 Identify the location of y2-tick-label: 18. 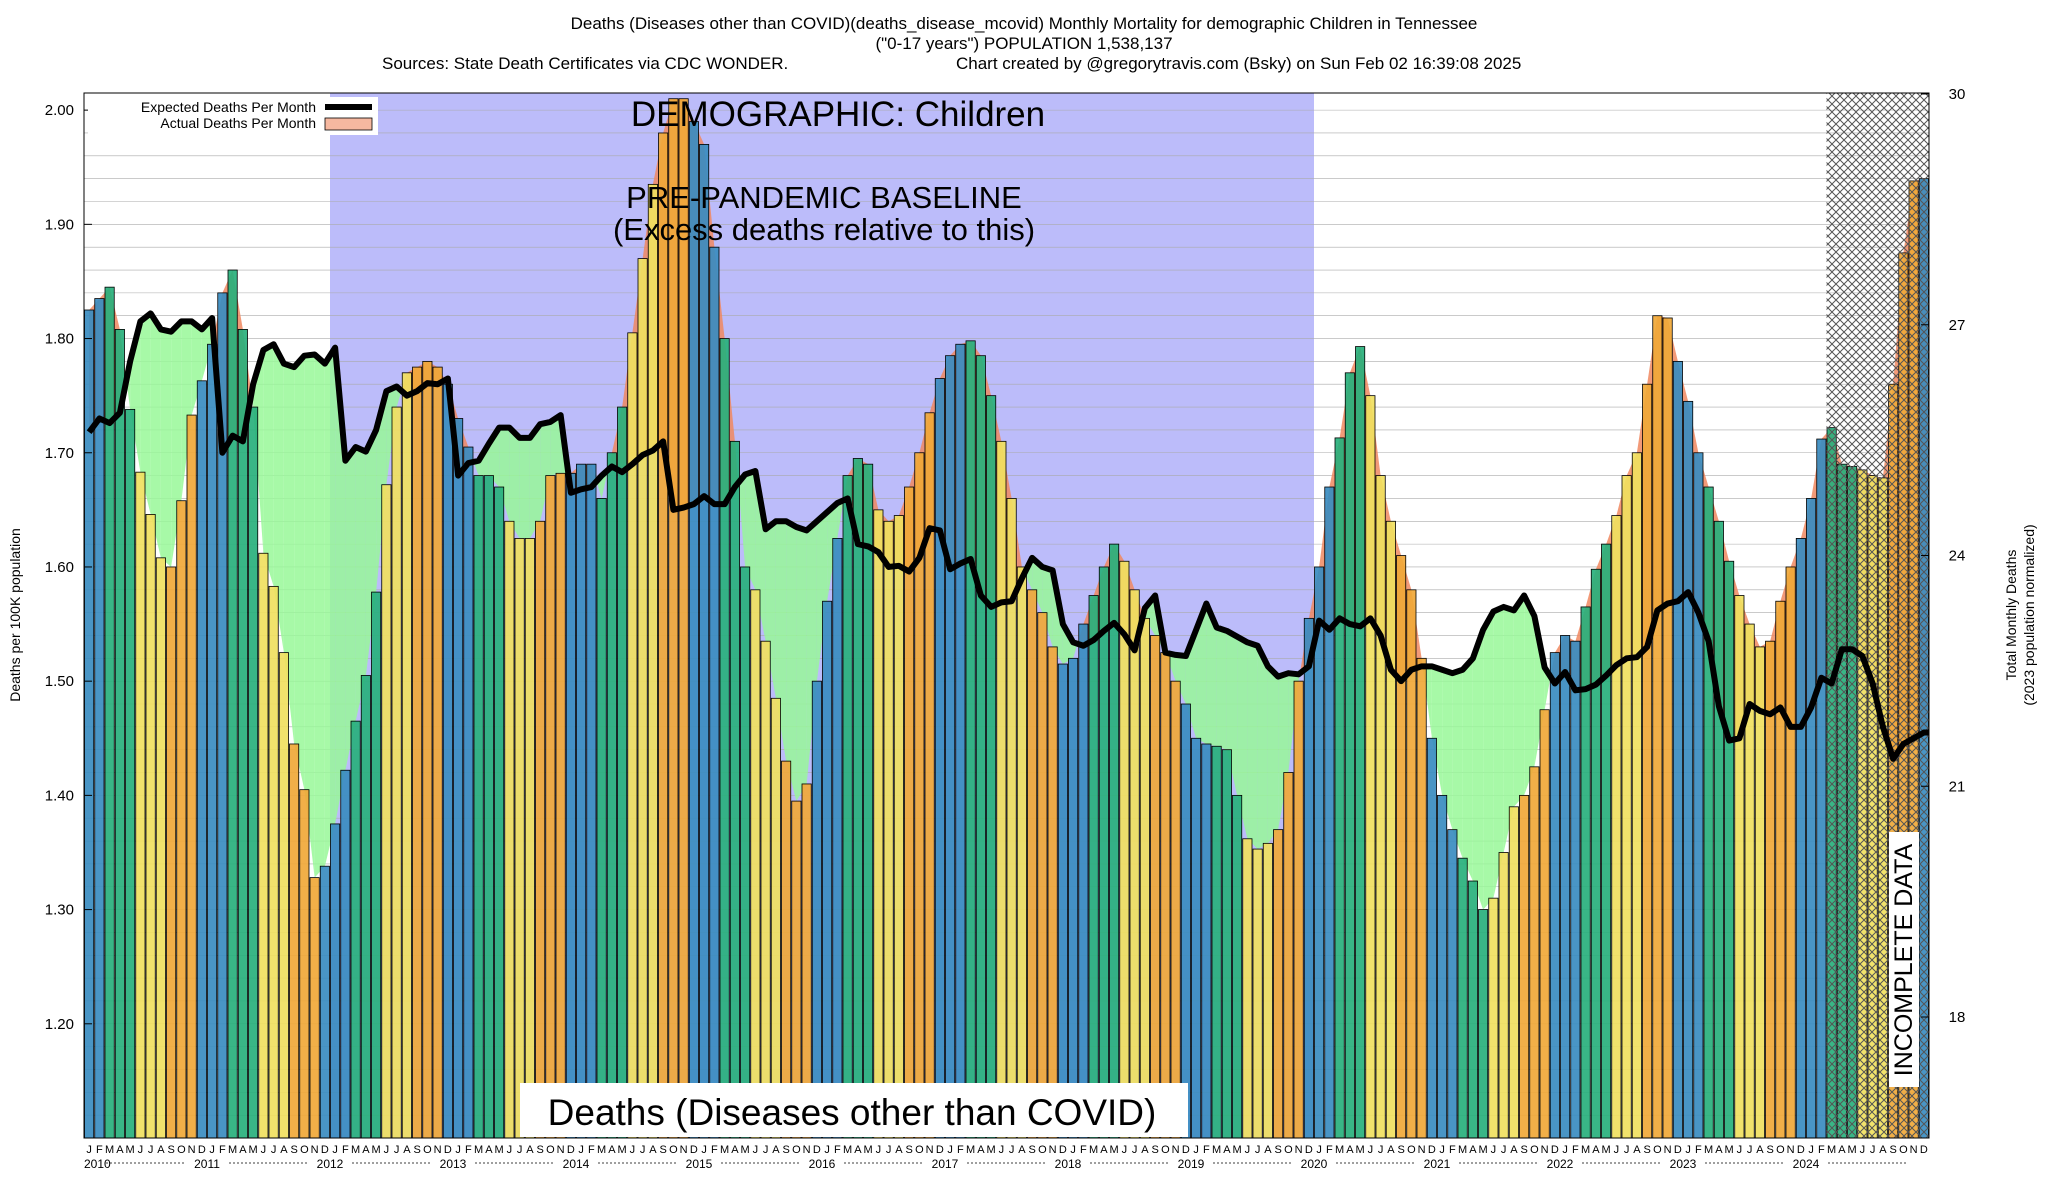
(1957, 1017).